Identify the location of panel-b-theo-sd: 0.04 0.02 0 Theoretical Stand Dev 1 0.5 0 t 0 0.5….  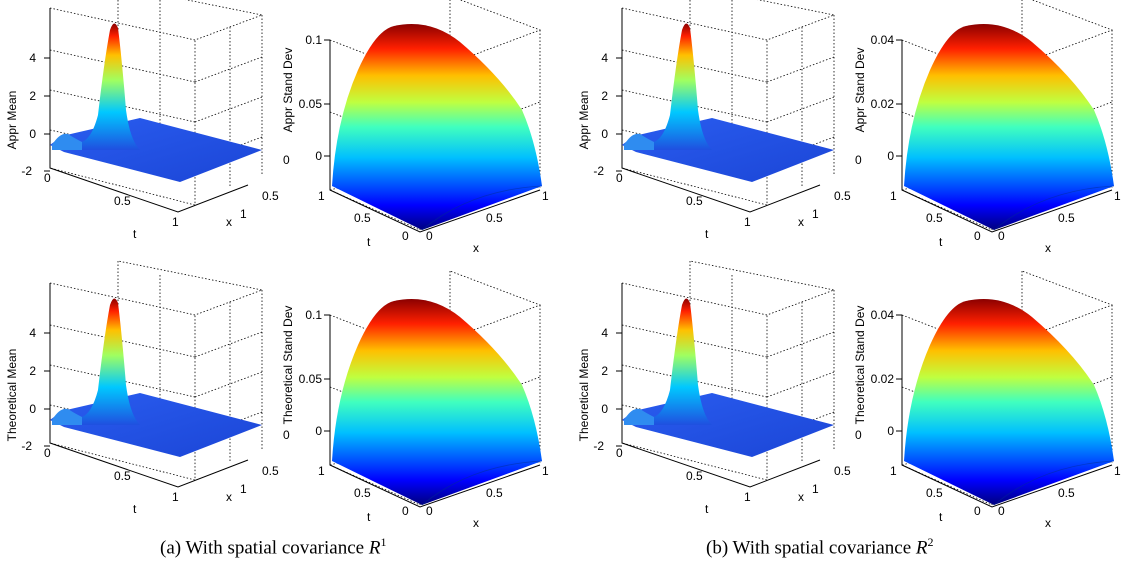
(987, 400).